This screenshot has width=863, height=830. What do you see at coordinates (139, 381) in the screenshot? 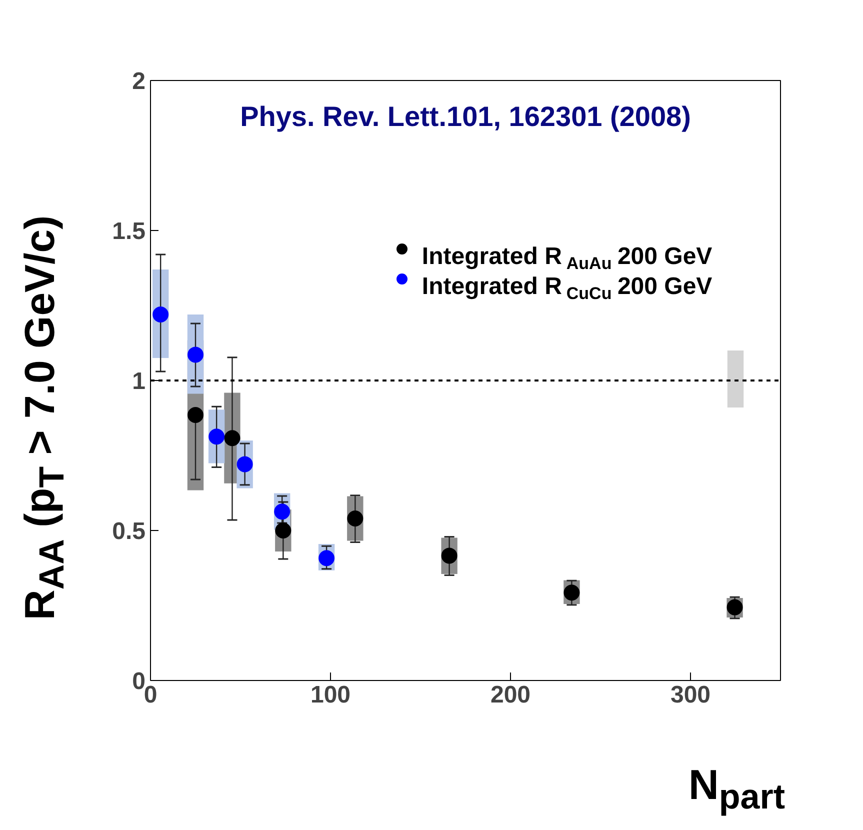
I see `y-tick-label: 1` at bounding box center [139, 381].